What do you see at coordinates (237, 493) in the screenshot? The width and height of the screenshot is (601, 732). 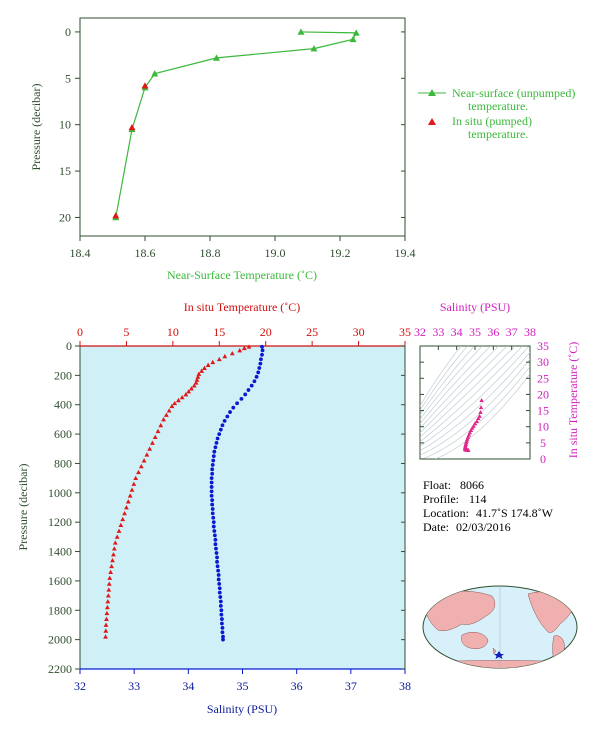 I see `salinity-profile-series` at bounding box center [237, 493].